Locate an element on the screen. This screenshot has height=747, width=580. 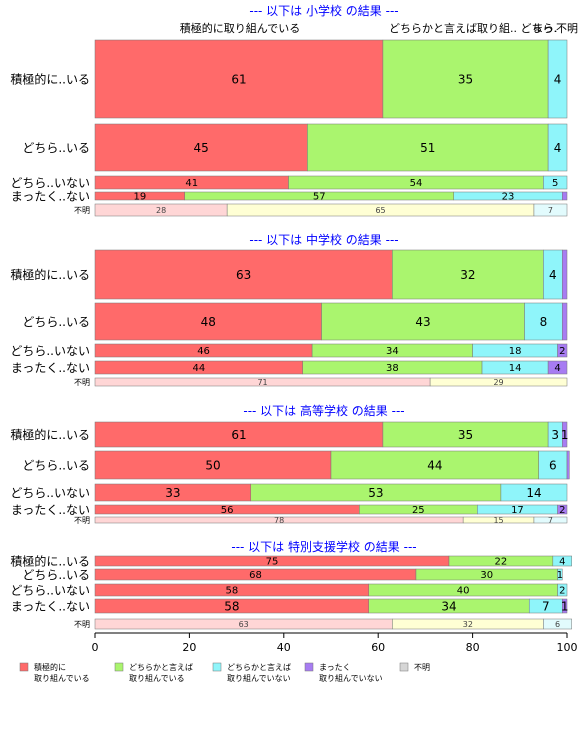
data-label: 15 is located at coordinates (498, 520).